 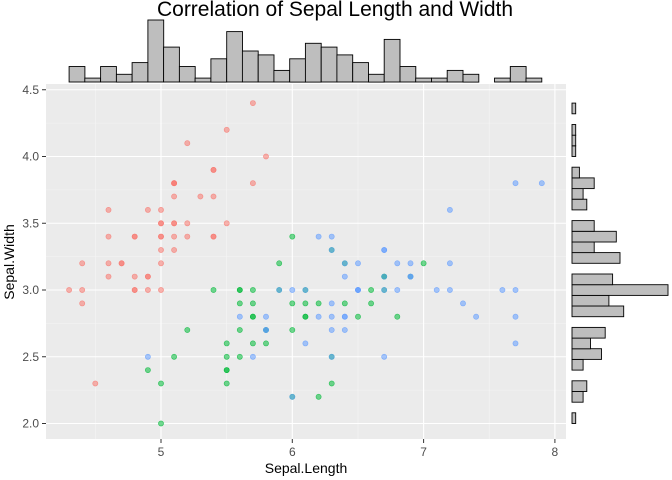 I want to click on y-tick-label: 3.0, so click(x=30, y=290).